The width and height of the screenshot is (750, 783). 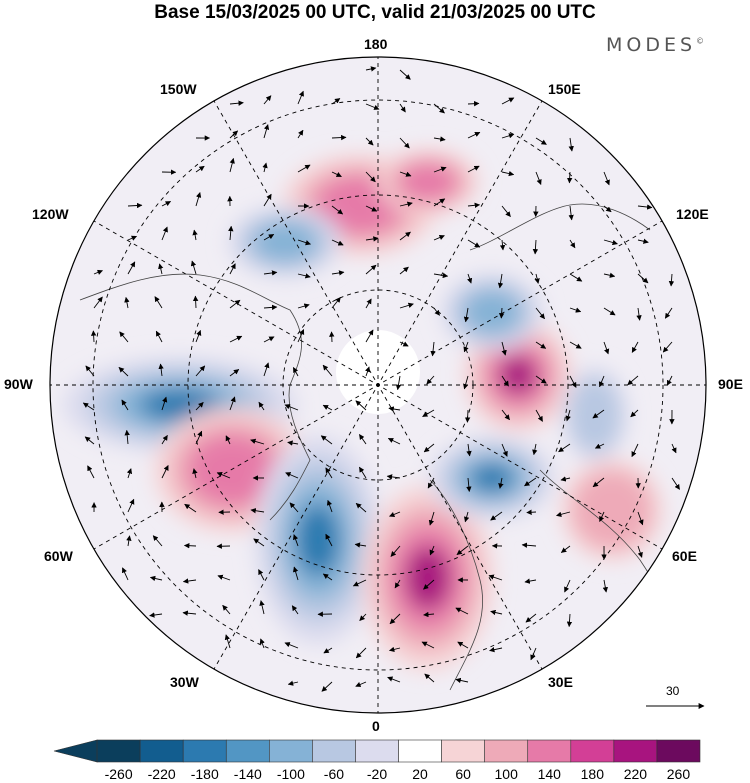 I want to click on colorbar-tick-label: 220, so click(x=635, y=774).